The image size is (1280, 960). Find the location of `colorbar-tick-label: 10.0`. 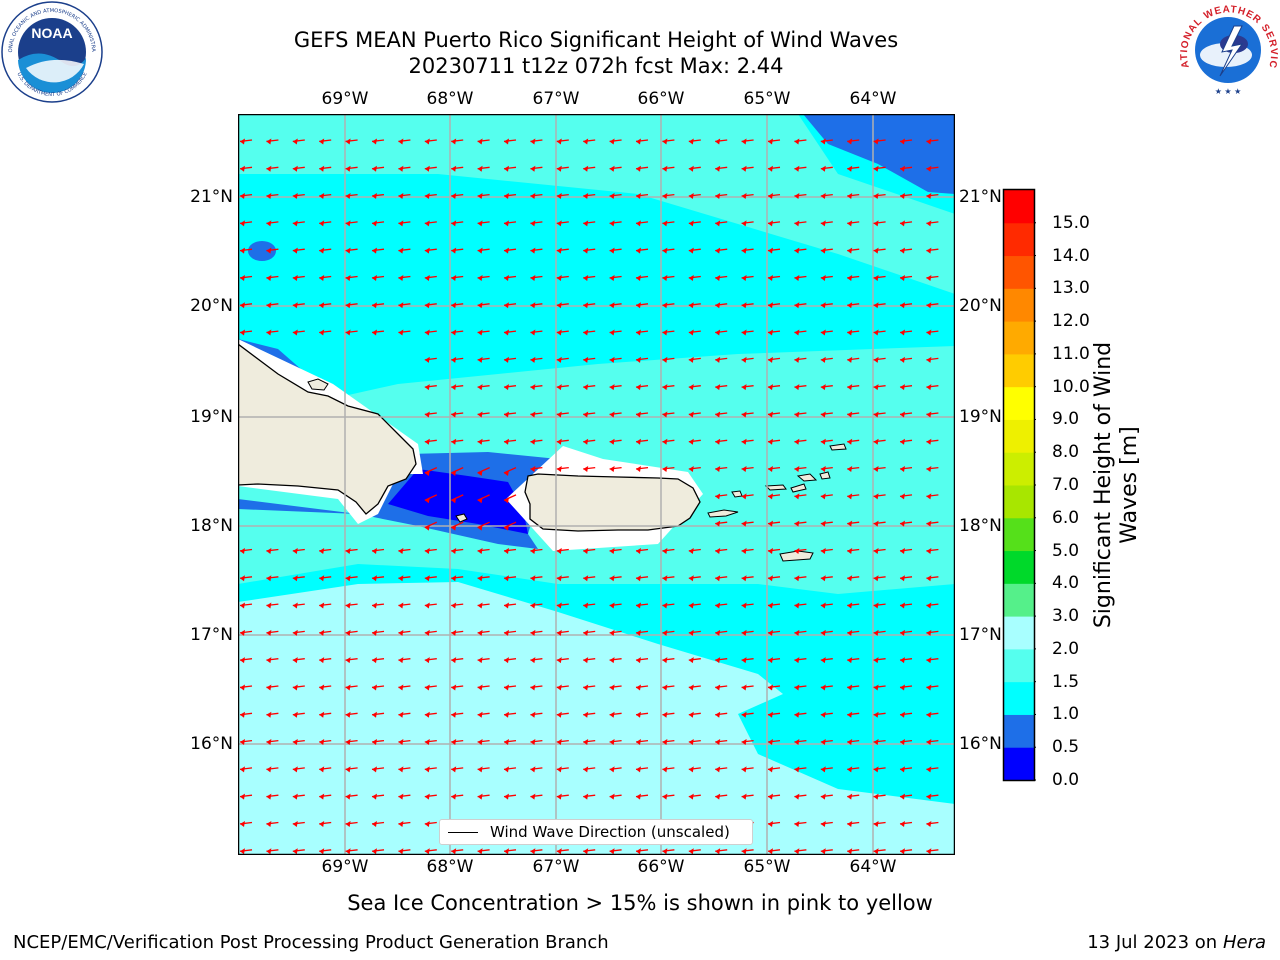

colorbar-tick-label: 10.0 is located at coordinates (1071, 386).